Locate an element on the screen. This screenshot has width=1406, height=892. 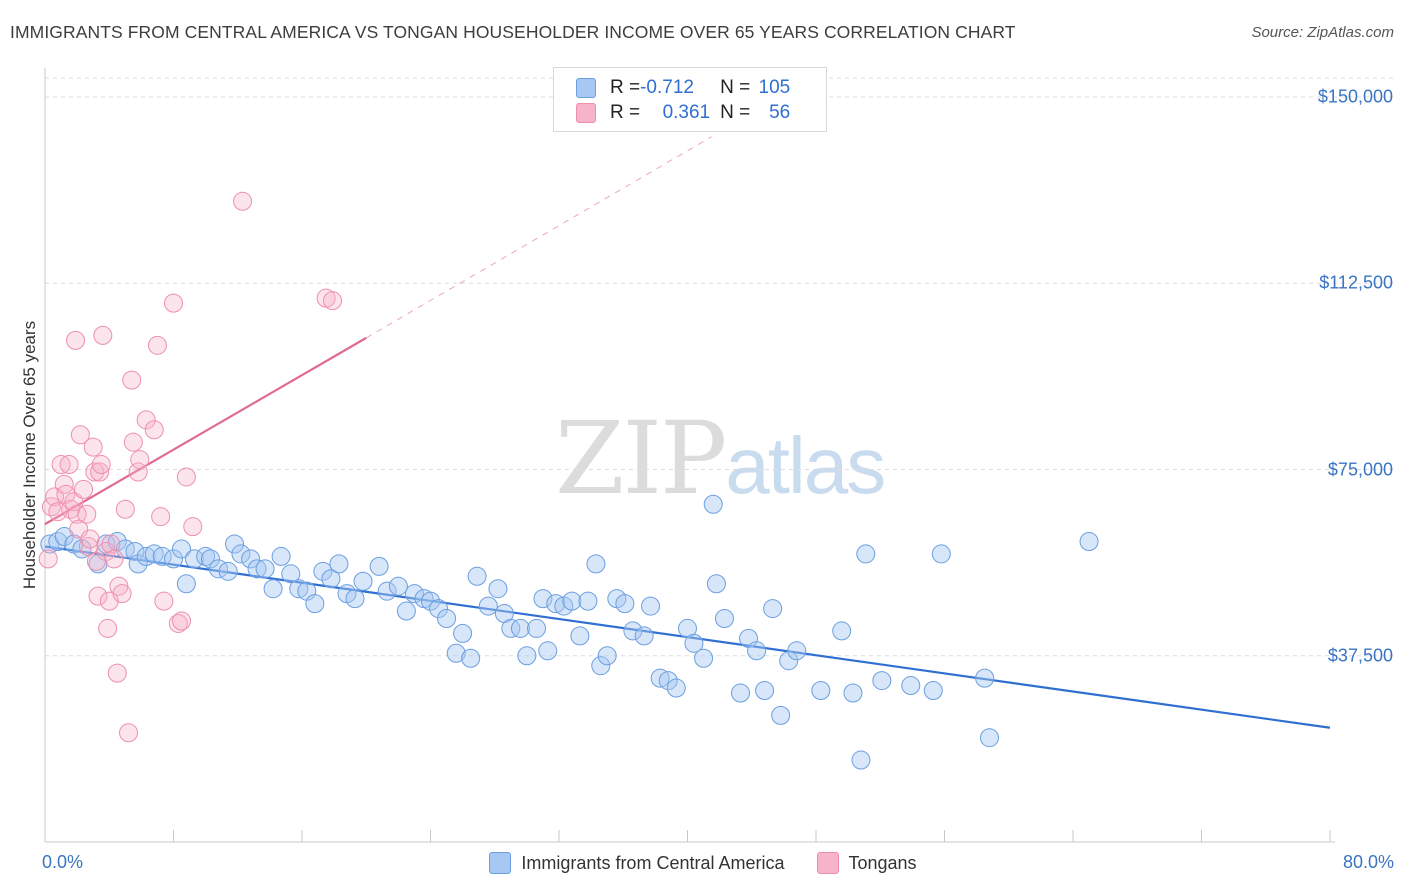
x-tick-label: 0.0% is located at coordinates (63, 862).